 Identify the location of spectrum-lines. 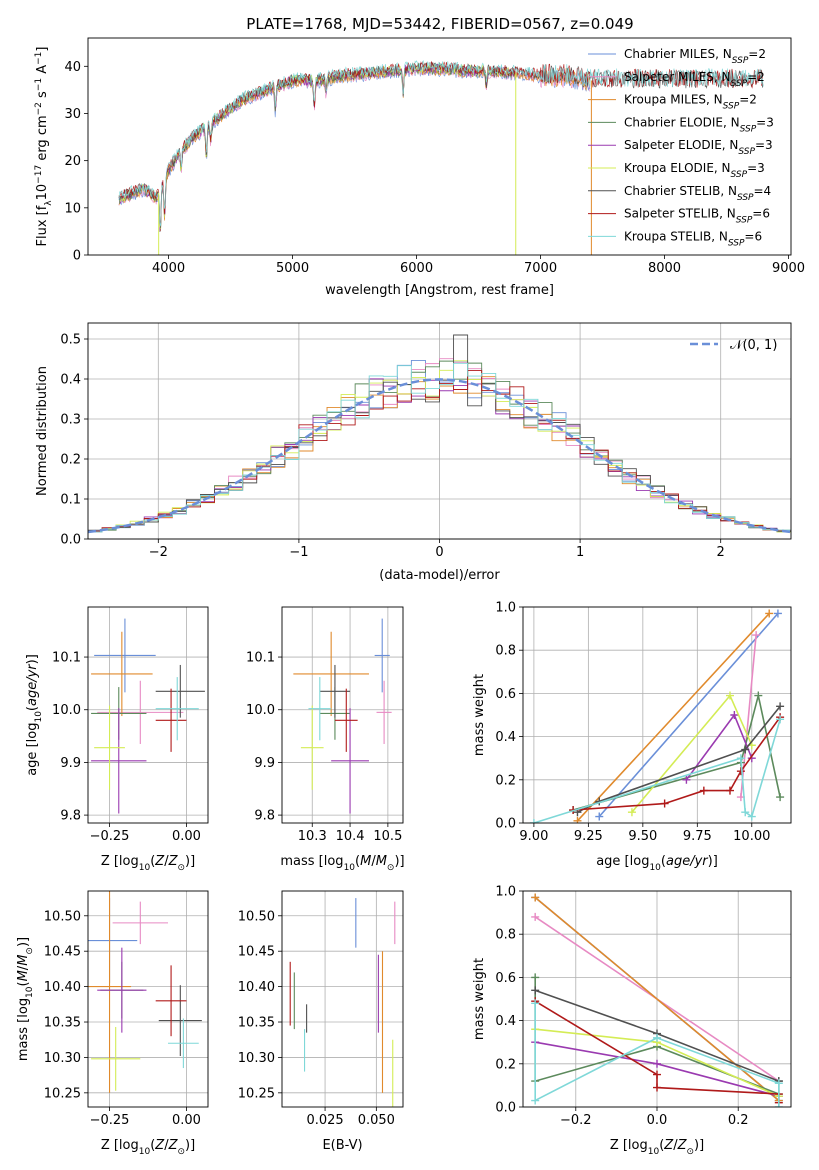
(441, 157).